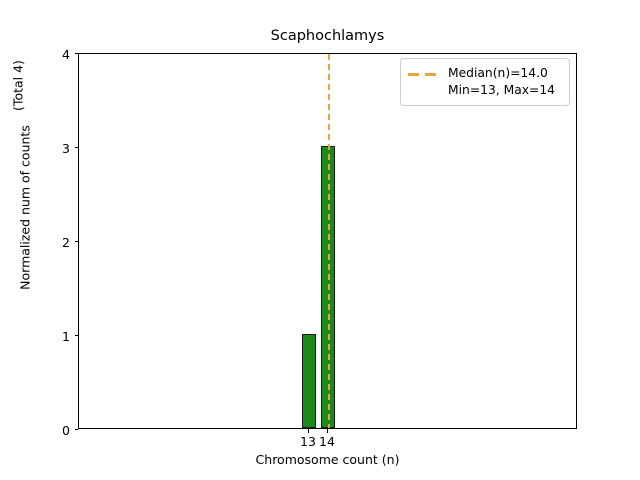 This screenshot has height=480, width=640. Describe the element at coordinates (498, 73) in the screenshot. I see `legend-label-median: Median(n)=14.0` at that location.